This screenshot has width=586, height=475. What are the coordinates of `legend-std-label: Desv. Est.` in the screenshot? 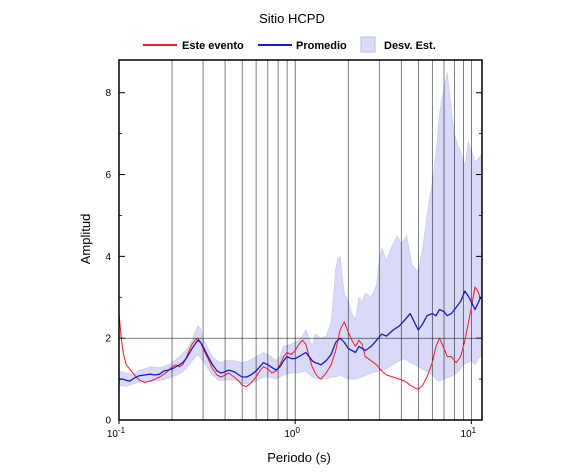 It's located at (410, 46).